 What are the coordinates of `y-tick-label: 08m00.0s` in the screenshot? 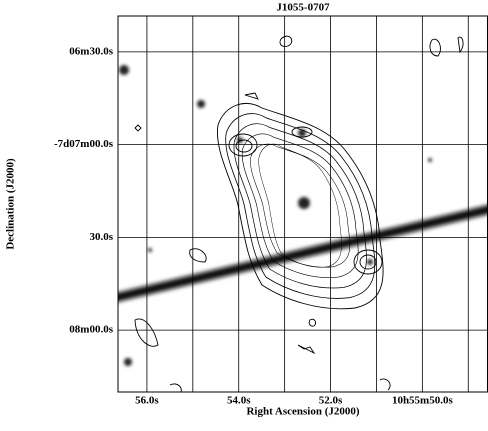 It's located at (91, 330).